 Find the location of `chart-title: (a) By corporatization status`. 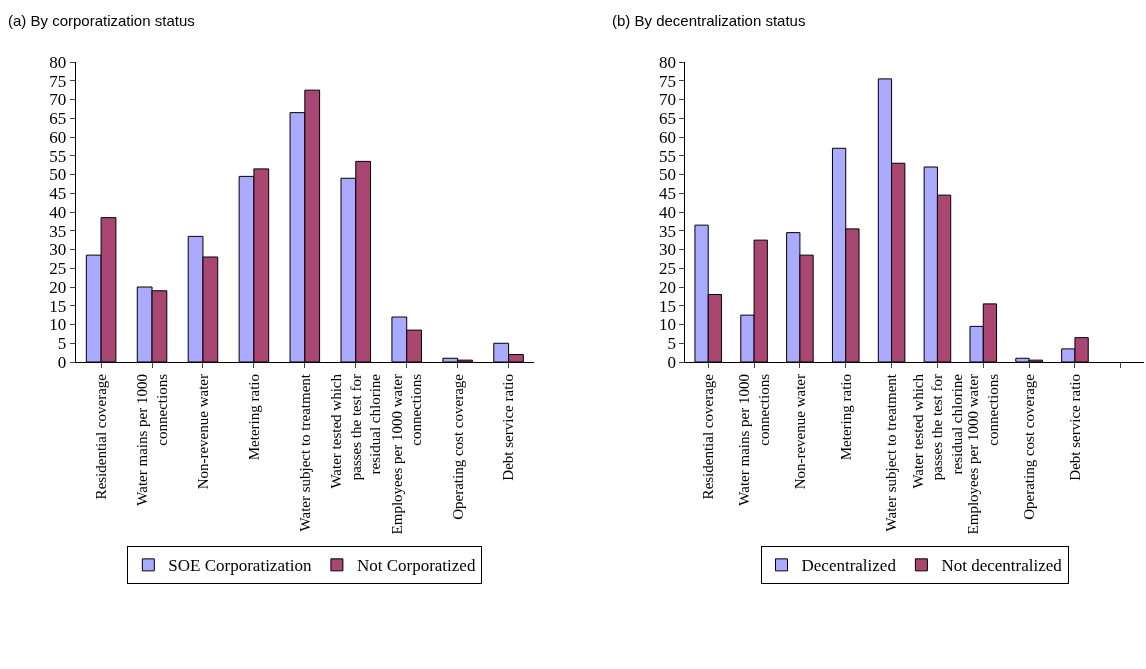

chart-title: (a) By corporatization status is located at coordinates (101, 20).